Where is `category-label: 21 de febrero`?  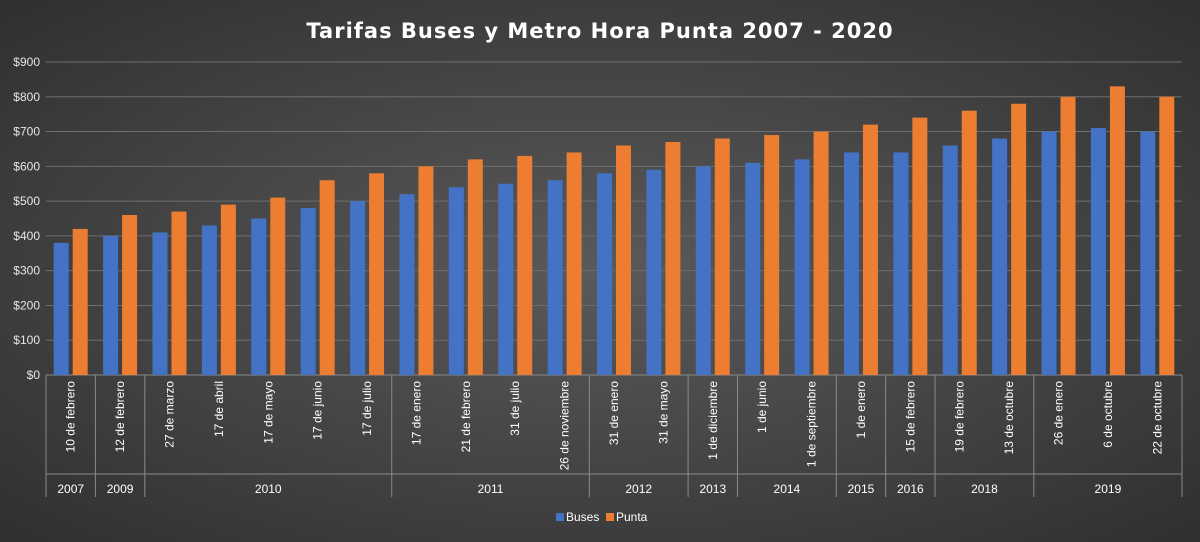
category-label: 21 de febrero is located at coordinates (466, 417).